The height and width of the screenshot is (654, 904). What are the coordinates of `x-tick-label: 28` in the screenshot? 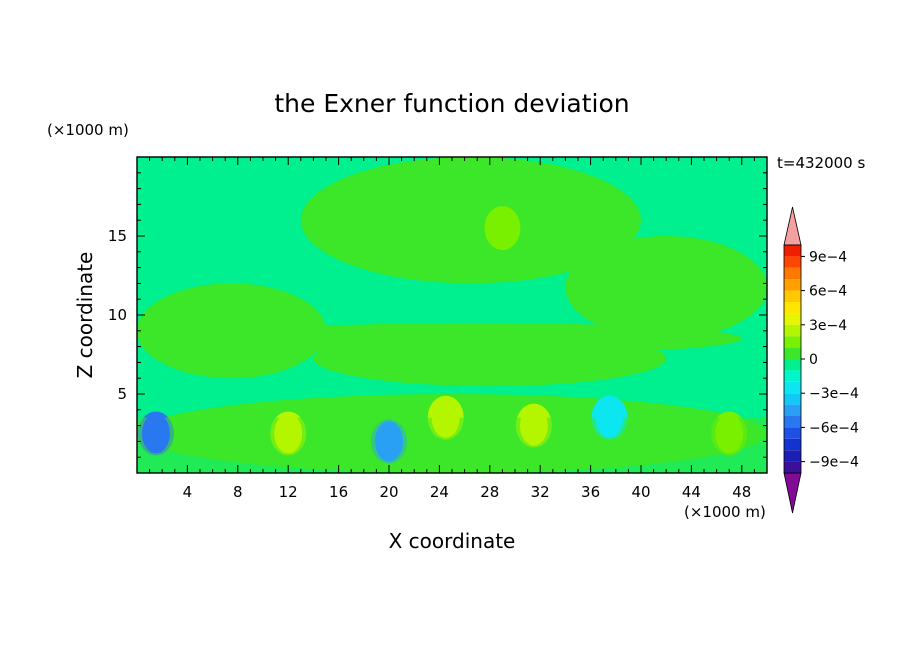 It's located at (489, 492).